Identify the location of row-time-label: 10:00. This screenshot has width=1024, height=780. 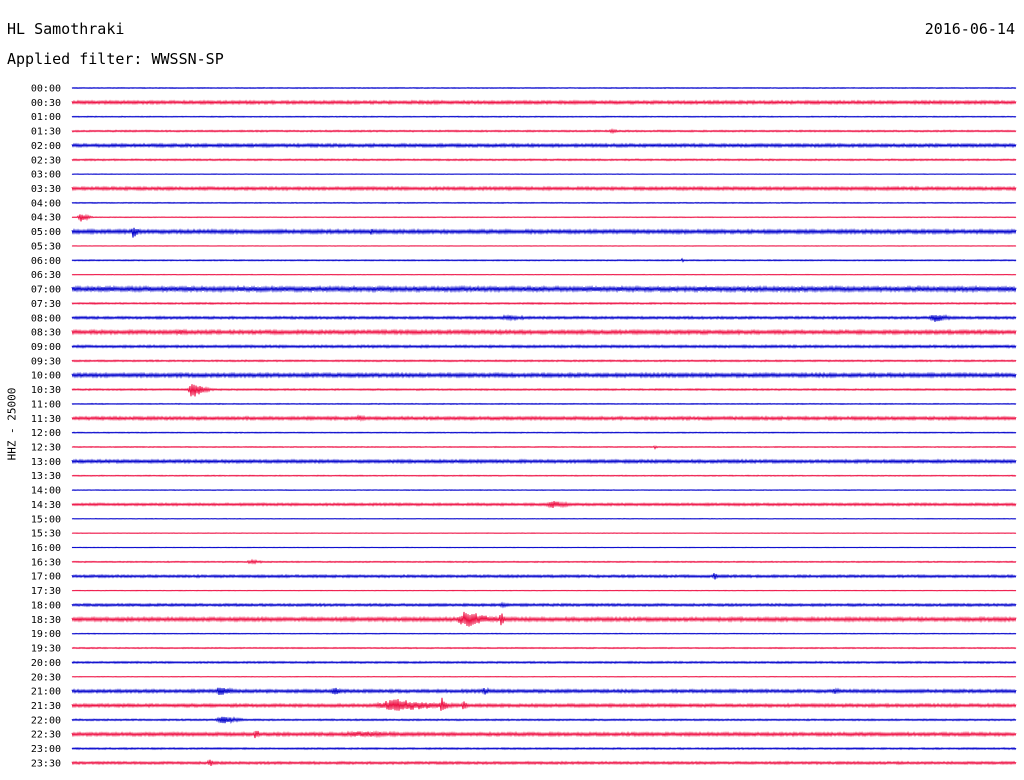
(46, 376).